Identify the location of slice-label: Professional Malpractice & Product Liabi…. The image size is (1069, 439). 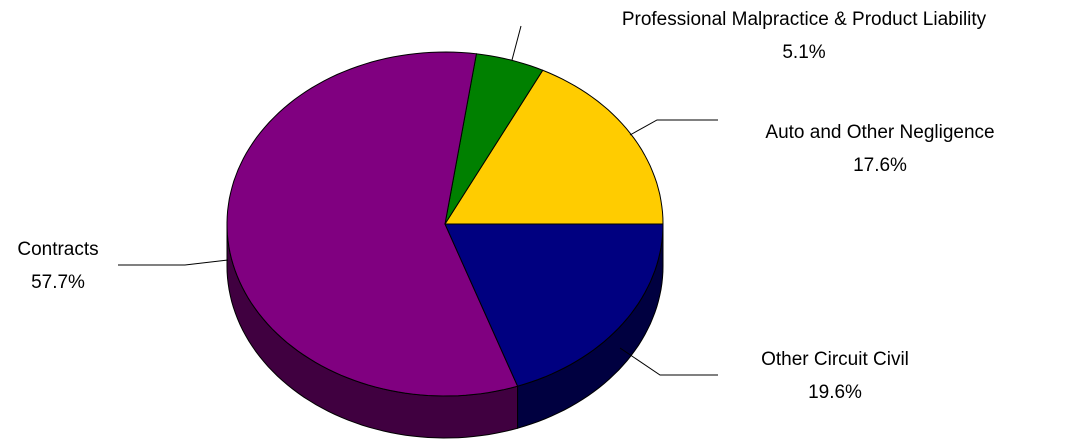
(804, 19).